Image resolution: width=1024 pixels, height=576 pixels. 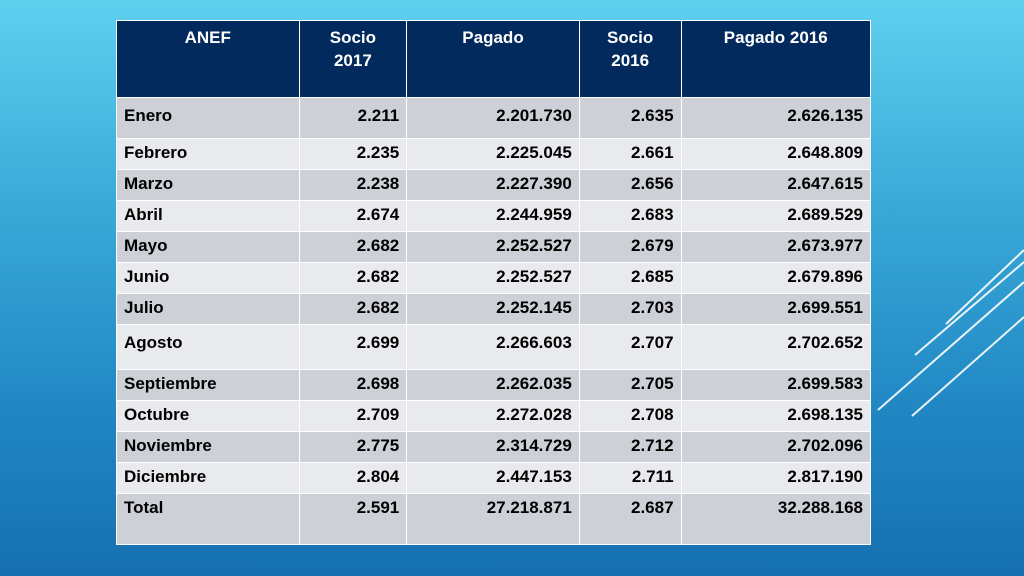 What do you see at coordinates (353, 478) in the screenshot?
I see `socio-2017-cell: 2.804` at bounding box center [353, 478].